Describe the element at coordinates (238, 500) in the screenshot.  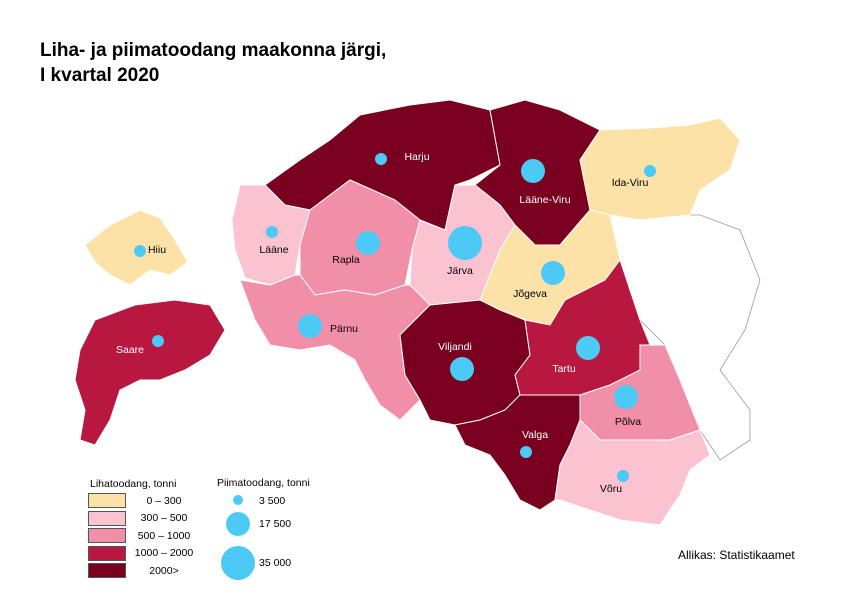
I see `milk-legend-bubble-small` at that location.